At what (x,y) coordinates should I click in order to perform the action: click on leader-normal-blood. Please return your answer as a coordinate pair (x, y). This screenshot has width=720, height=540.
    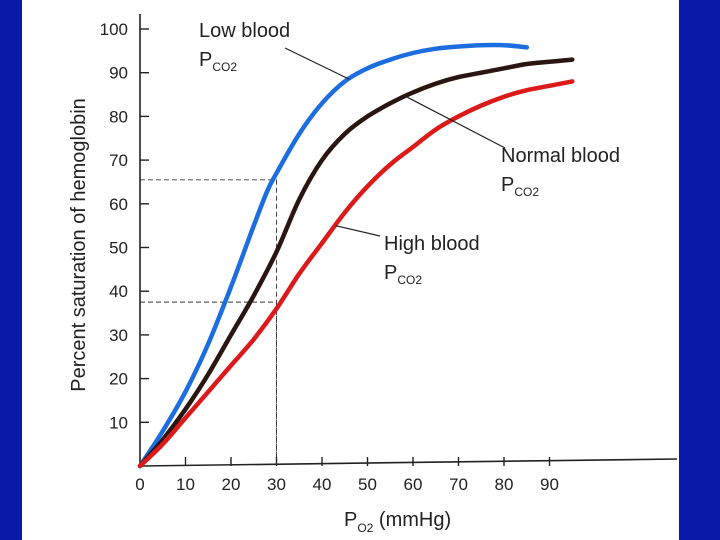
    Looking at the image, I should click on (454, 121).